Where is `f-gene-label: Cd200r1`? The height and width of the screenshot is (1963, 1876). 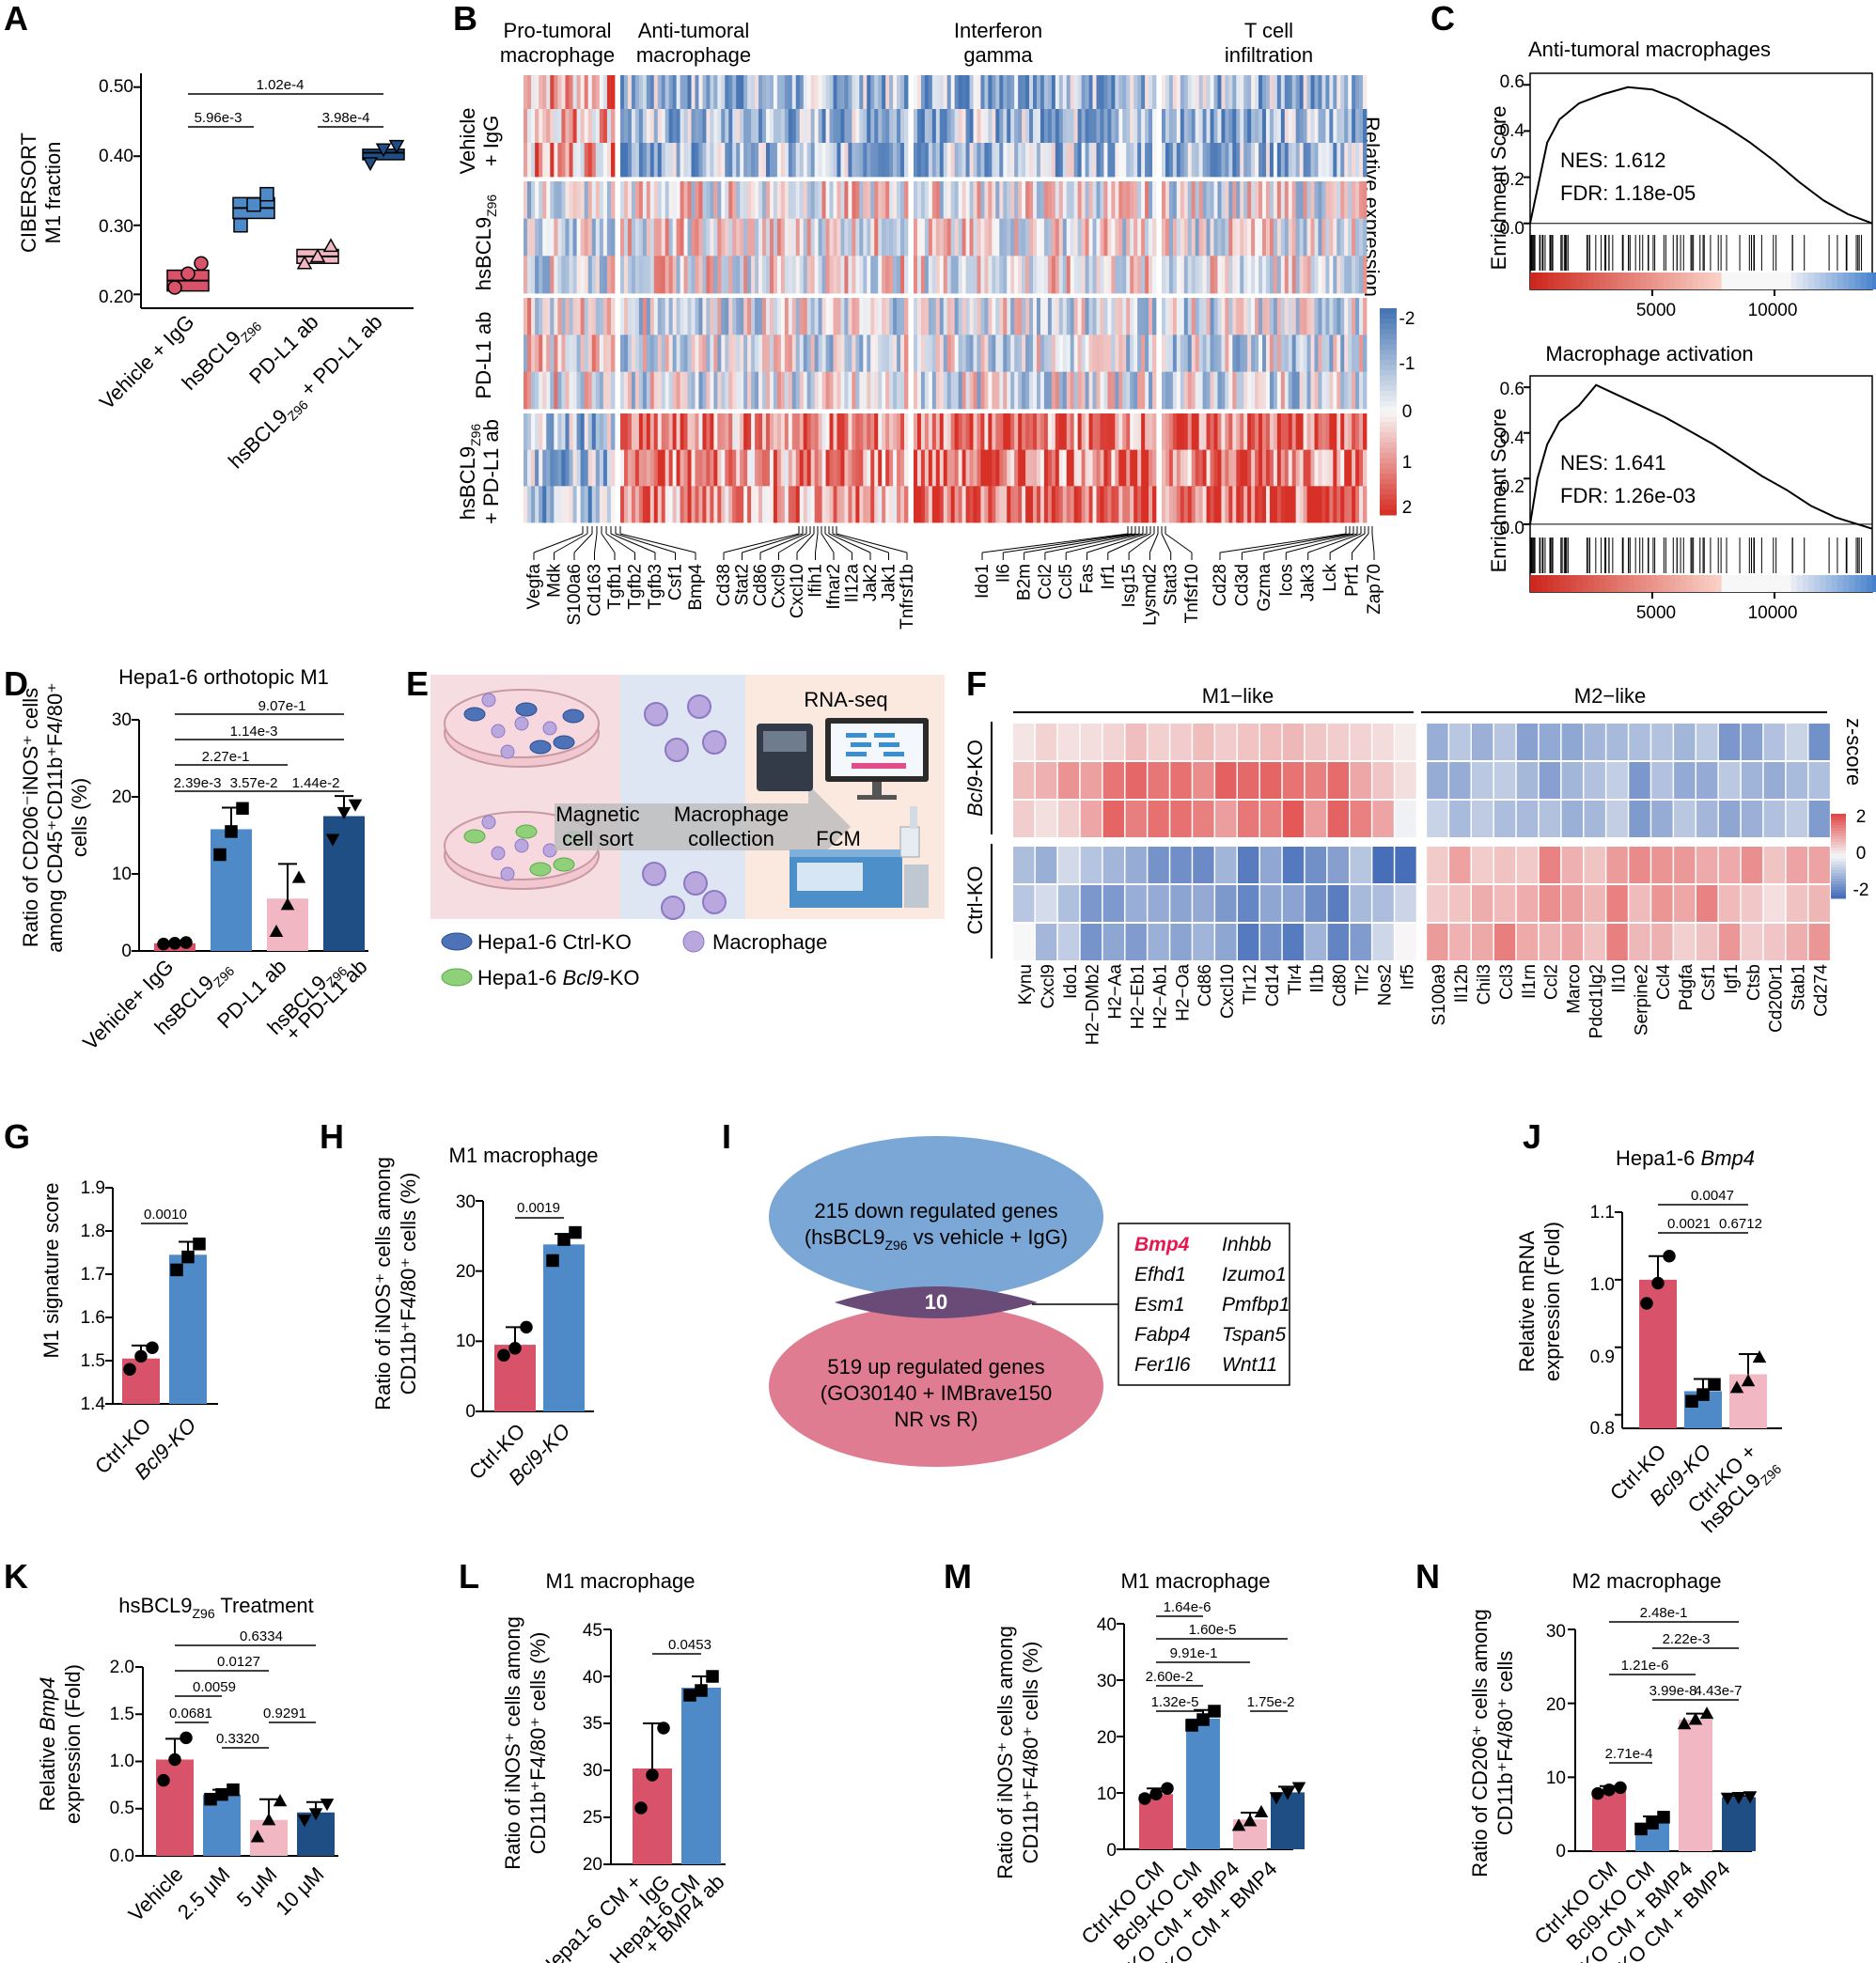
f-gene-label: Cd200r1 is located at coordinates (1777, 998).